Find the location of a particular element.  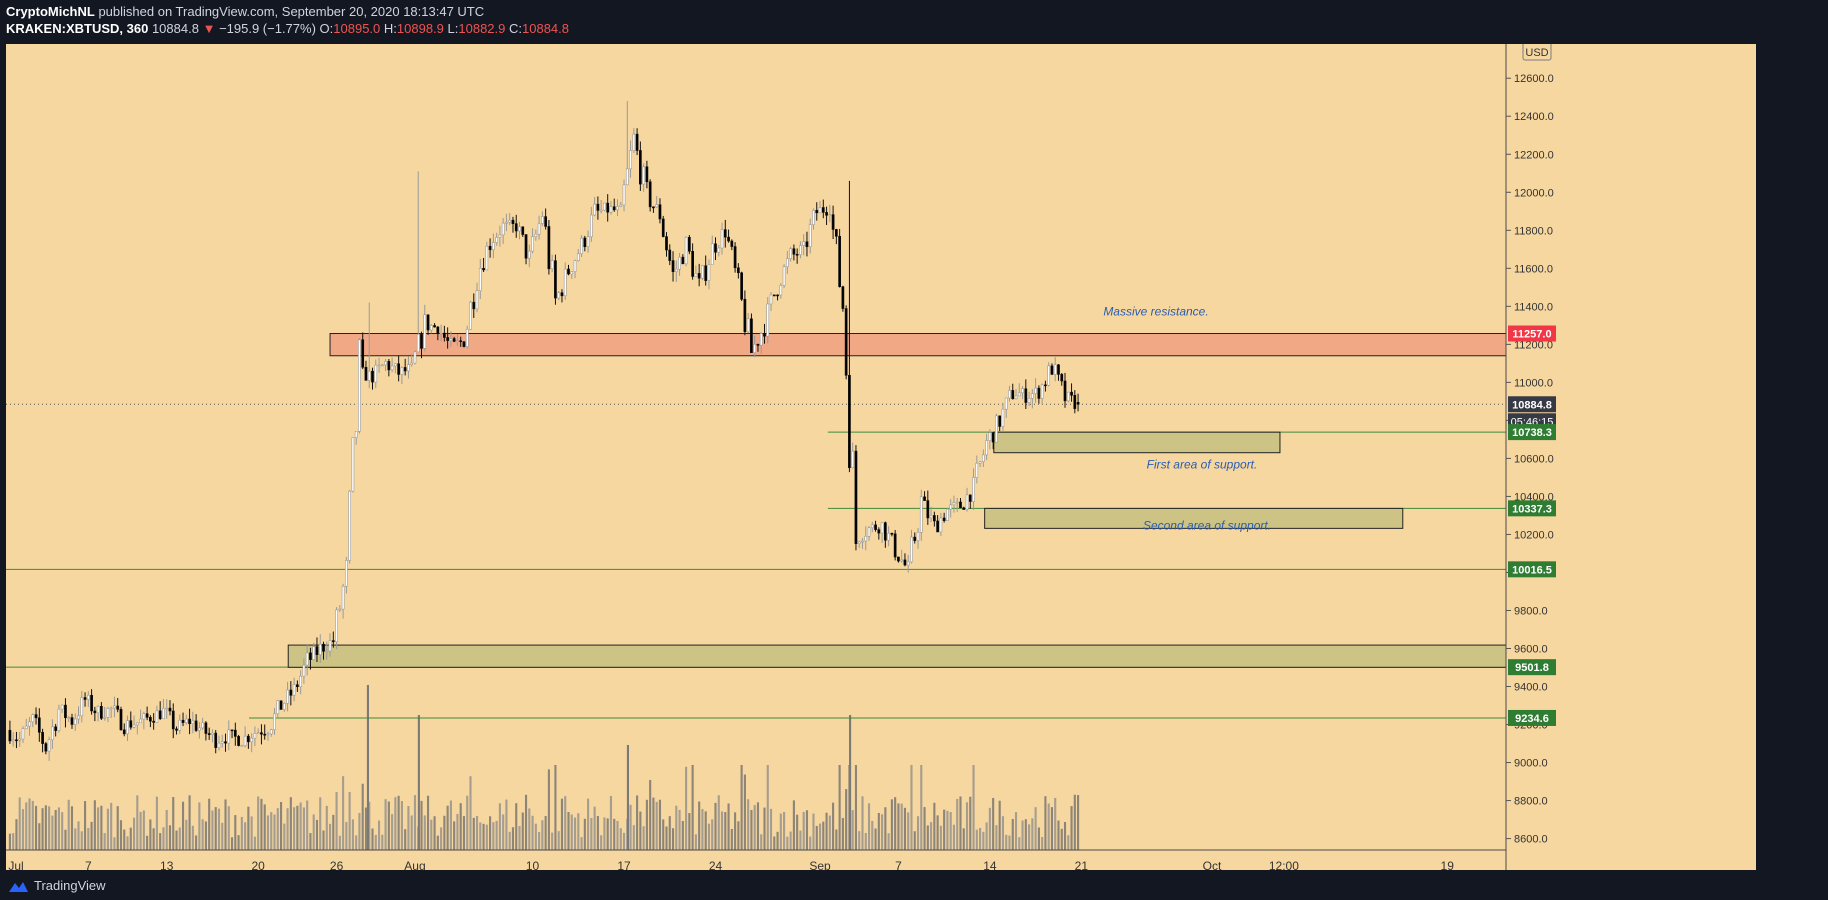

tradingview-logo: TradingView is located at coordinates (56, 885).